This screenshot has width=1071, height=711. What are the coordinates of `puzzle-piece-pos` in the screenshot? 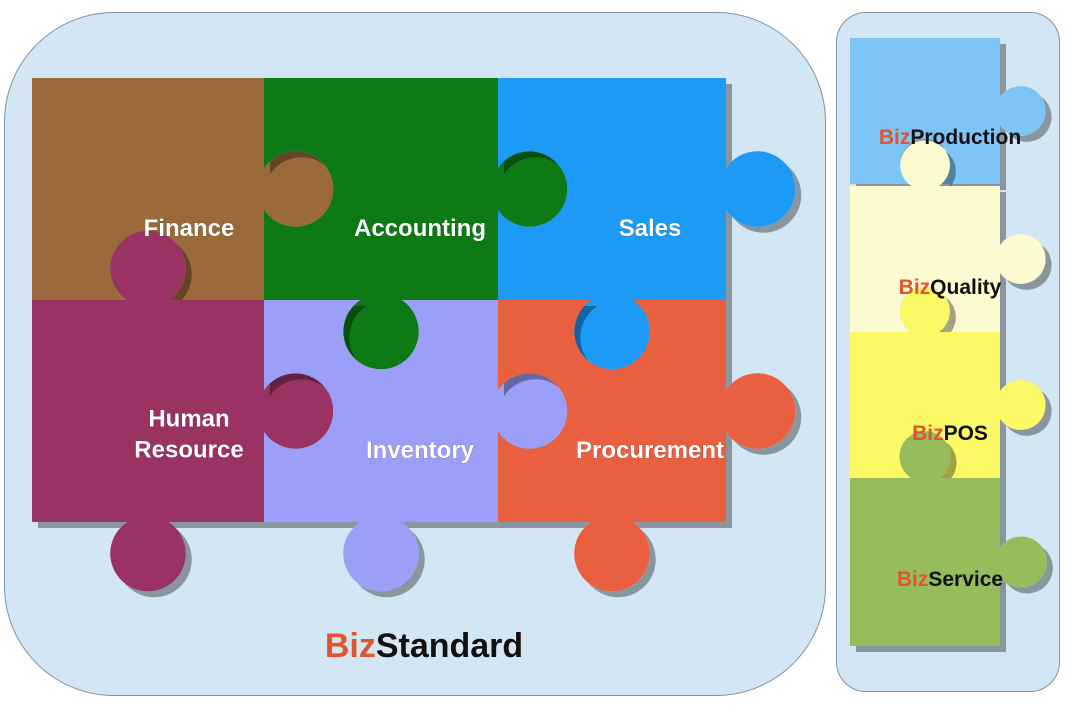 It's located at (948, 382).